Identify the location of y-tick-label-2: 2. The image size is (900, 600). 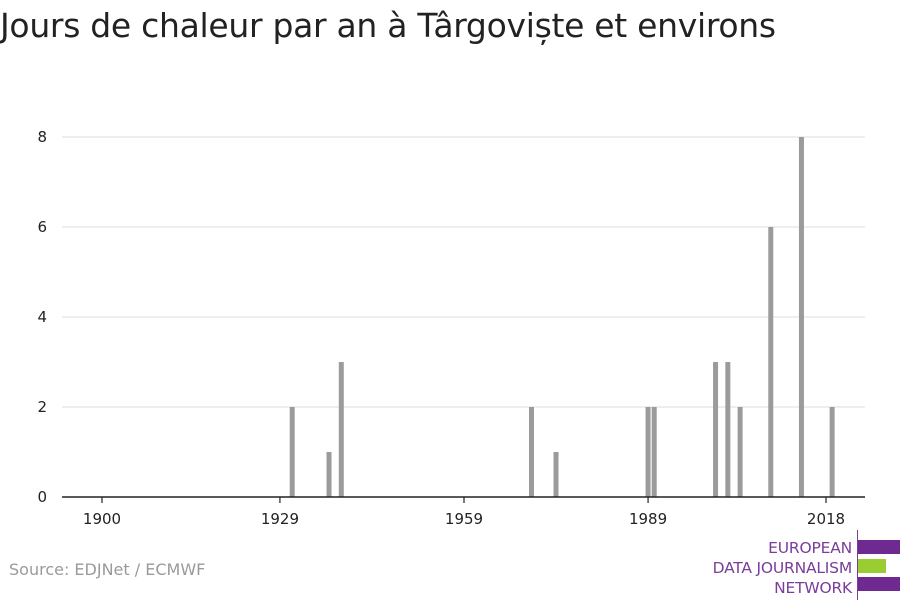
(42, 407).